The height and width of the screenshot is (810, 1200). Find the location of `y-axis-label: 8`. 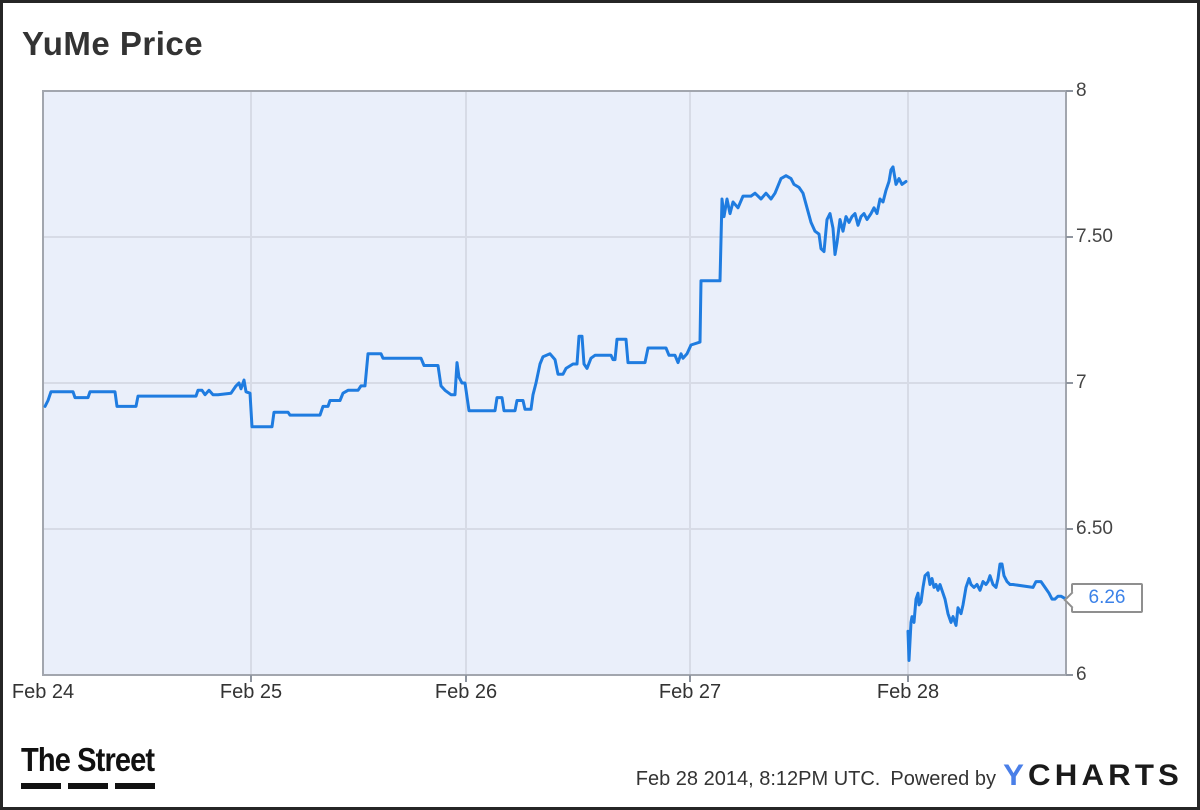

y-axis-label: 8 is located at coordinates (1081, 90).